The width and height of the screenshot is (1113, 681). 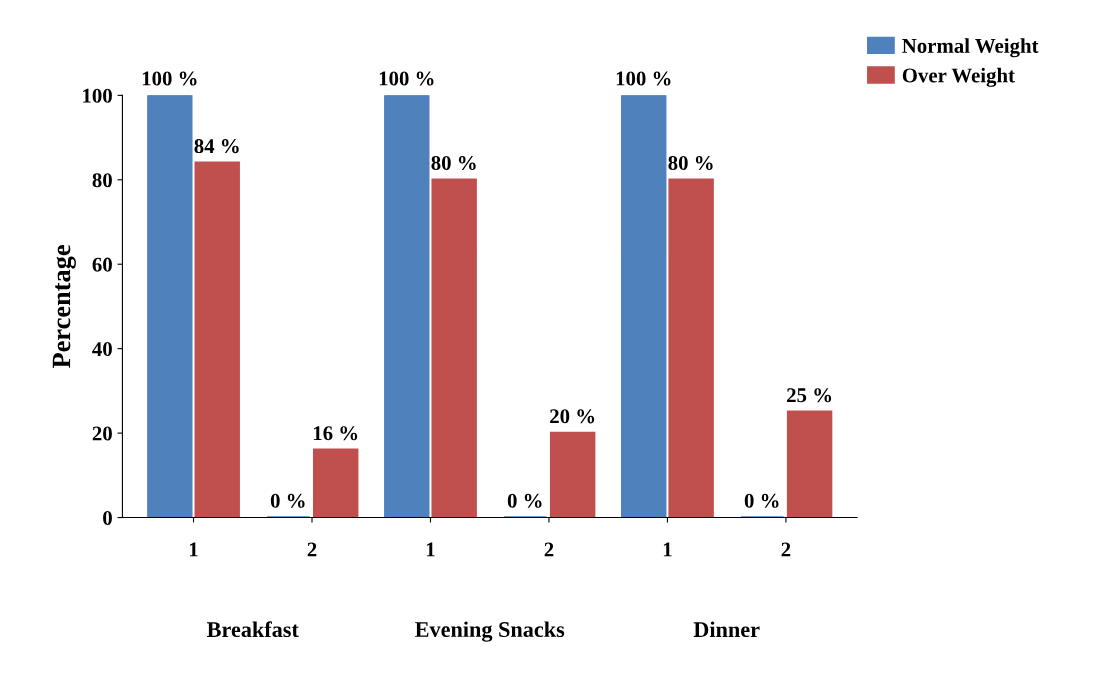 I want to click on legend-label: Over Weight, so click(x=958, y=77).